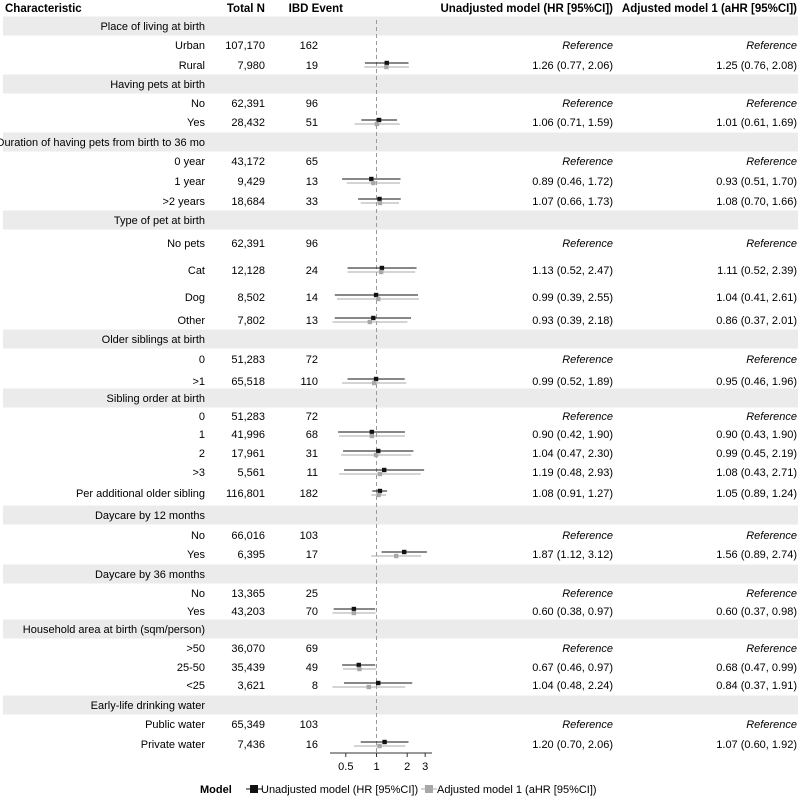  Describe the element at coordinates (572, 435) in the screenshot. I see `hr-cell: 0.90 (0.42, 1.90)` at that location.